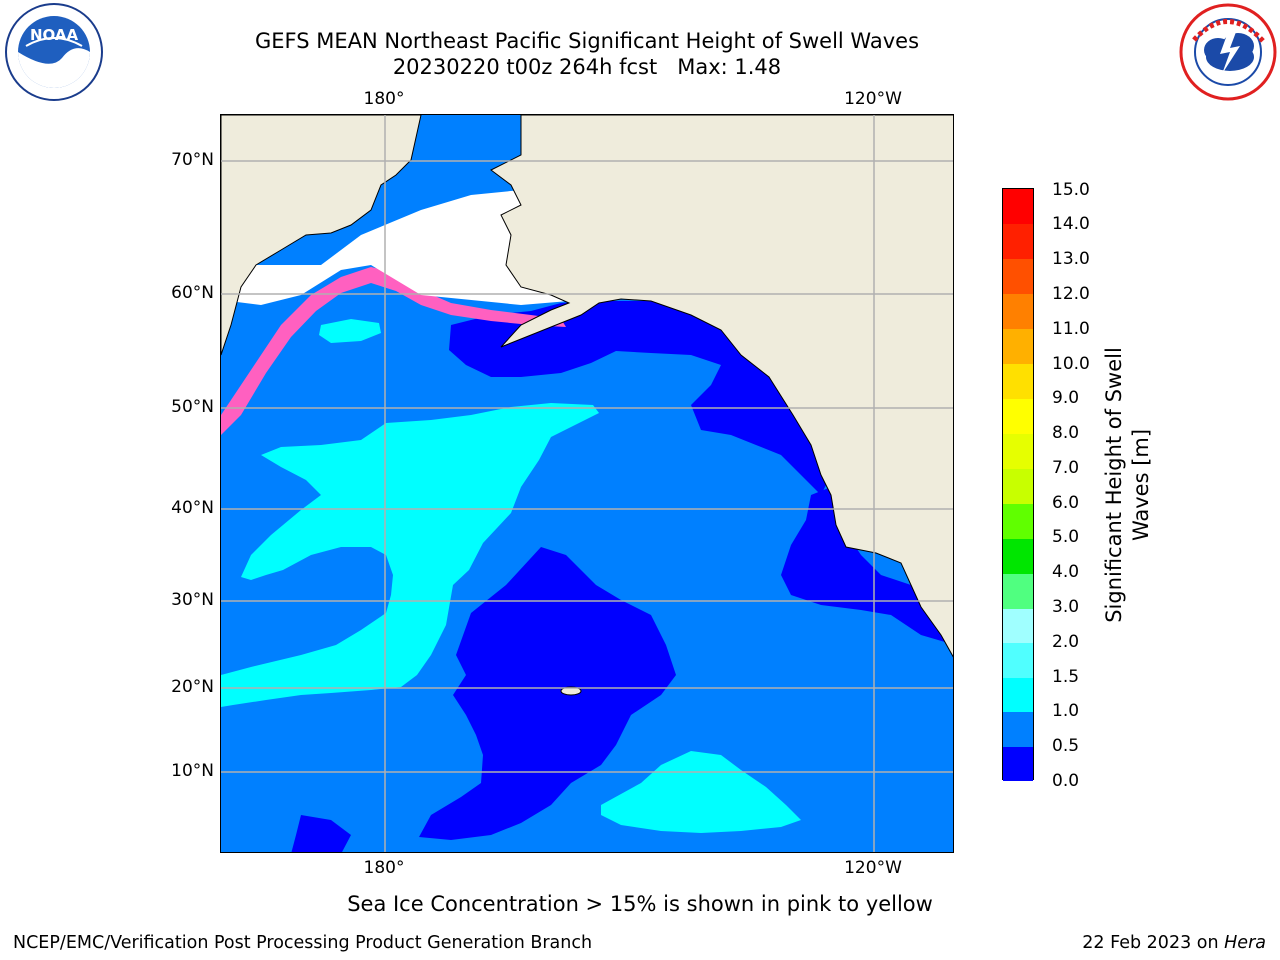  What do you see at coordinates (321, 833) in the screenshot?
I see `swell-patch-blue-south` at bounding box center [321, 833].